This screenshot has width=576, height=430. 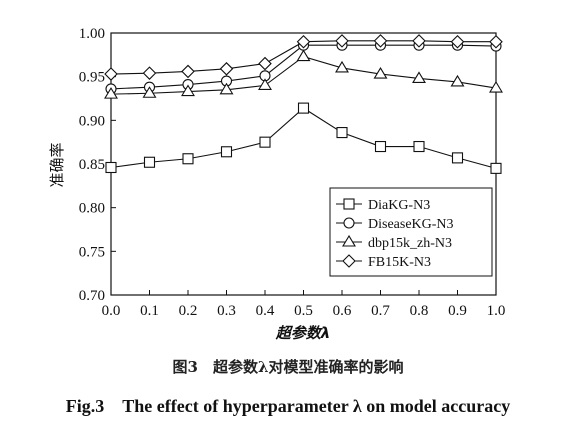 What do you see at coordinates (288, 367) in the screenshot?
I see `figure-caption-chinese: 图3 超参数λ对模型准确率的影响` at bounding box center [288, 367].